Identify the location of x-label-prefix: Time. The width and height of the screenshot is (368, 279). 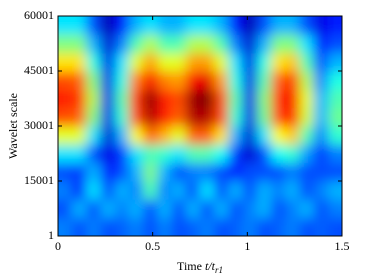
(189, 266).